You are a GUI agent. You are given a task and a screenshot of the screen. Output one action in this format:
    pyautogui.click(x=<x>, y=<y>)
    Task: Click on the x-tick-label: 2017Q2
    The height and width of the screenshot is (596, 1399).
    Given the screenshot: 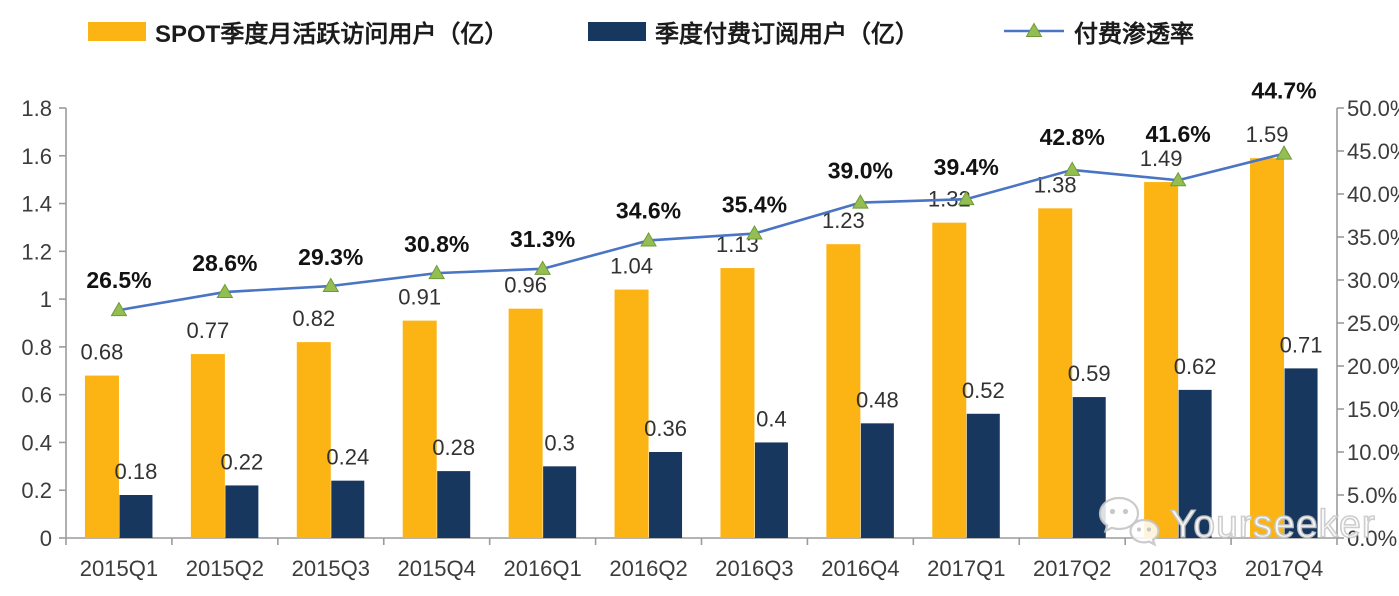 What is the action you would take?
    pyautogui.click(x=1072, y=568)
    